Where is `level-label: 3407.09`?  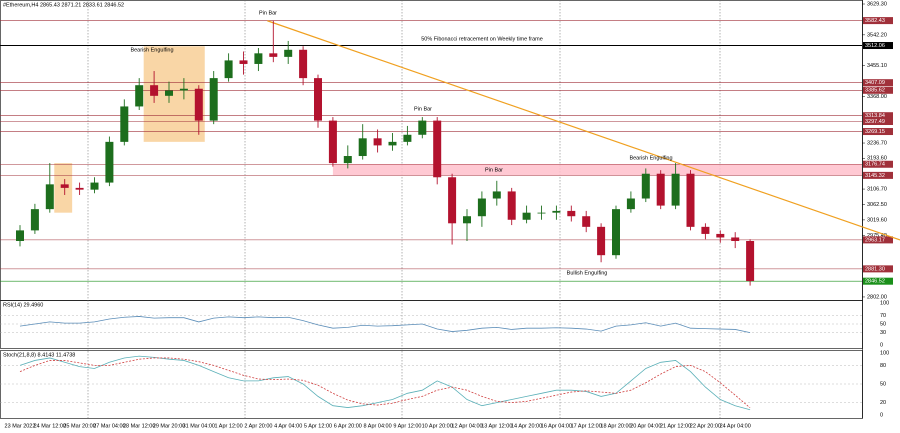 level-label: 3407.09 is located at coordinates (875, 83).